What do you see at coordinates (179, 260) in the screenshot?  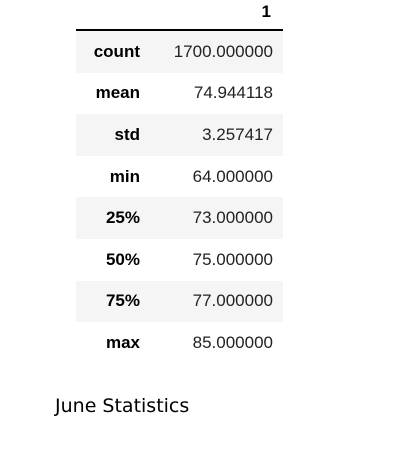 I see `table-row: 50% 75.000000` at bounding box center [179, 260].